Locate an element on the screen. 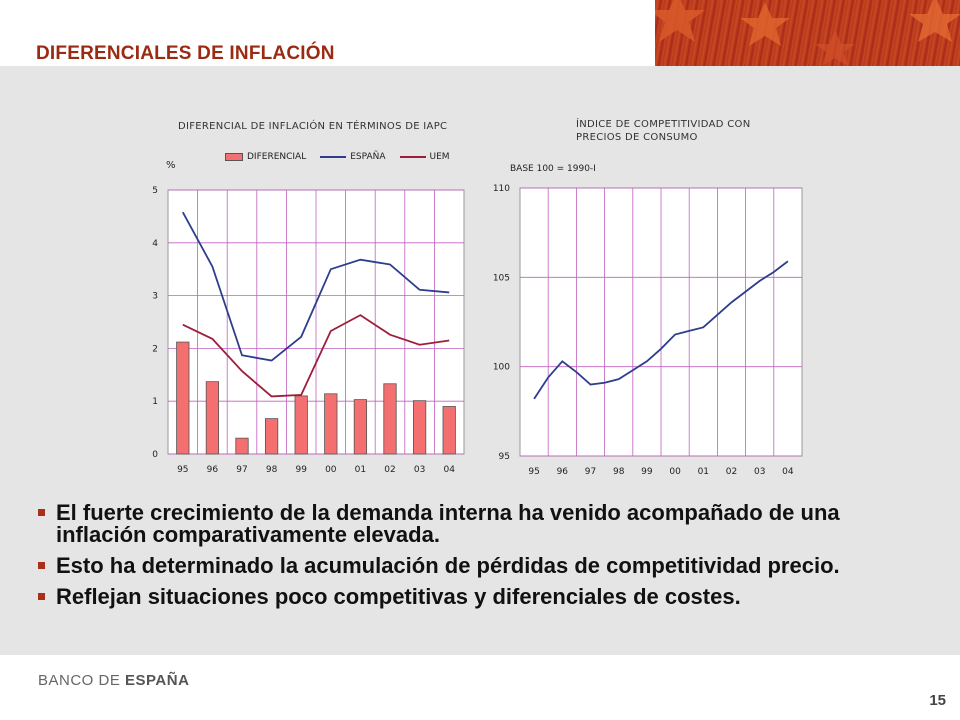 The width and height of the screenshot is (960, 720). legend-espana-label: ESPAÑA is located at coordinates (368, 157).